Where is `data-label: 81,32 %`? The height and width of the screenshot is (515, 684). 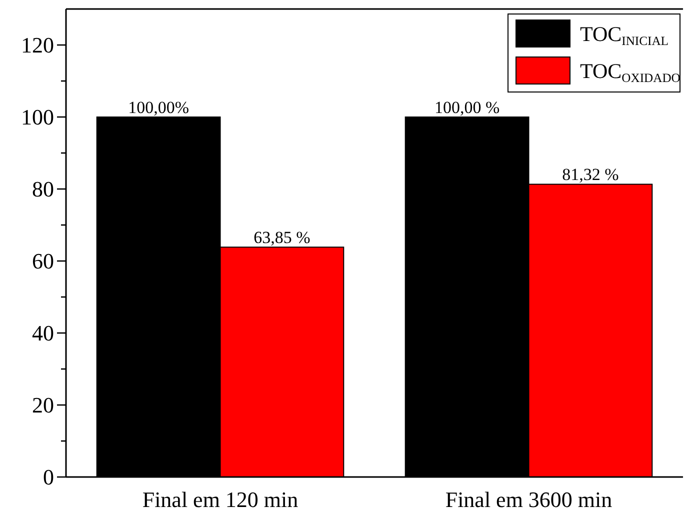
data-label: 81,32 % is located at coordinates (590, 174).